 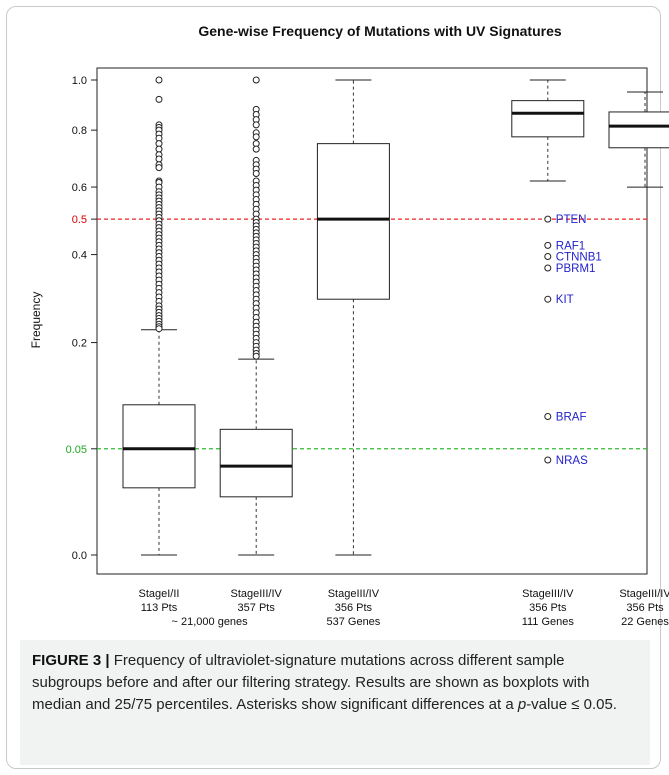 What do you see at coordinates (81, 318) in the screenshot?
I see `y-axis: 0.0 0.05 0.2 0.4 0.5 0.6 0.8 1.0` at bounding box center [81, 318].